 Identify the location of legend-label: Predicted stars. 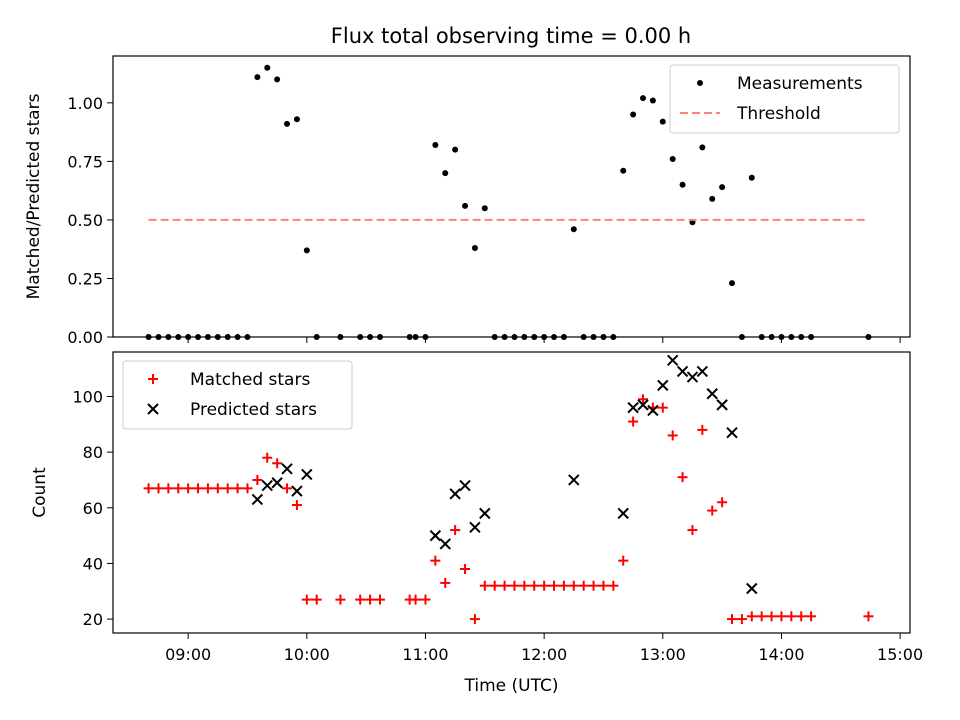
(253, 410).